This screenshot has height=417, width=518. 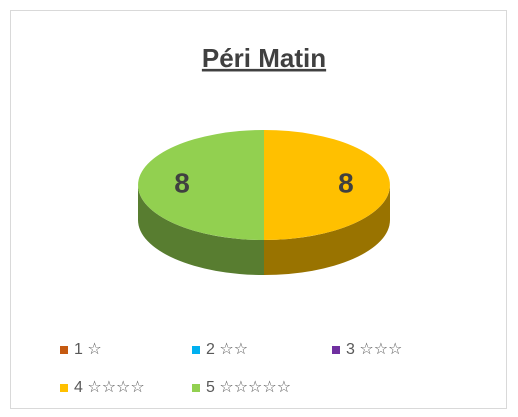 What do you see at coordinates (227, 349) in the screenshot?
I see `legend-label: 2 ☆☆` at bounding box center [227, 349].